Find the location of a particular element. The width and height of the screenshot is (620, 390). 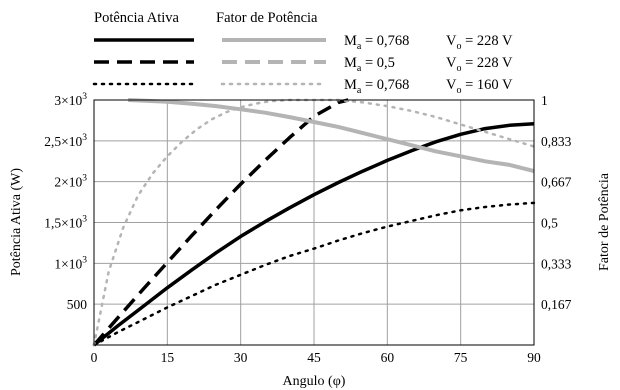

y-left-tick-label: 3×10³ is located at coordinates (70, 100).